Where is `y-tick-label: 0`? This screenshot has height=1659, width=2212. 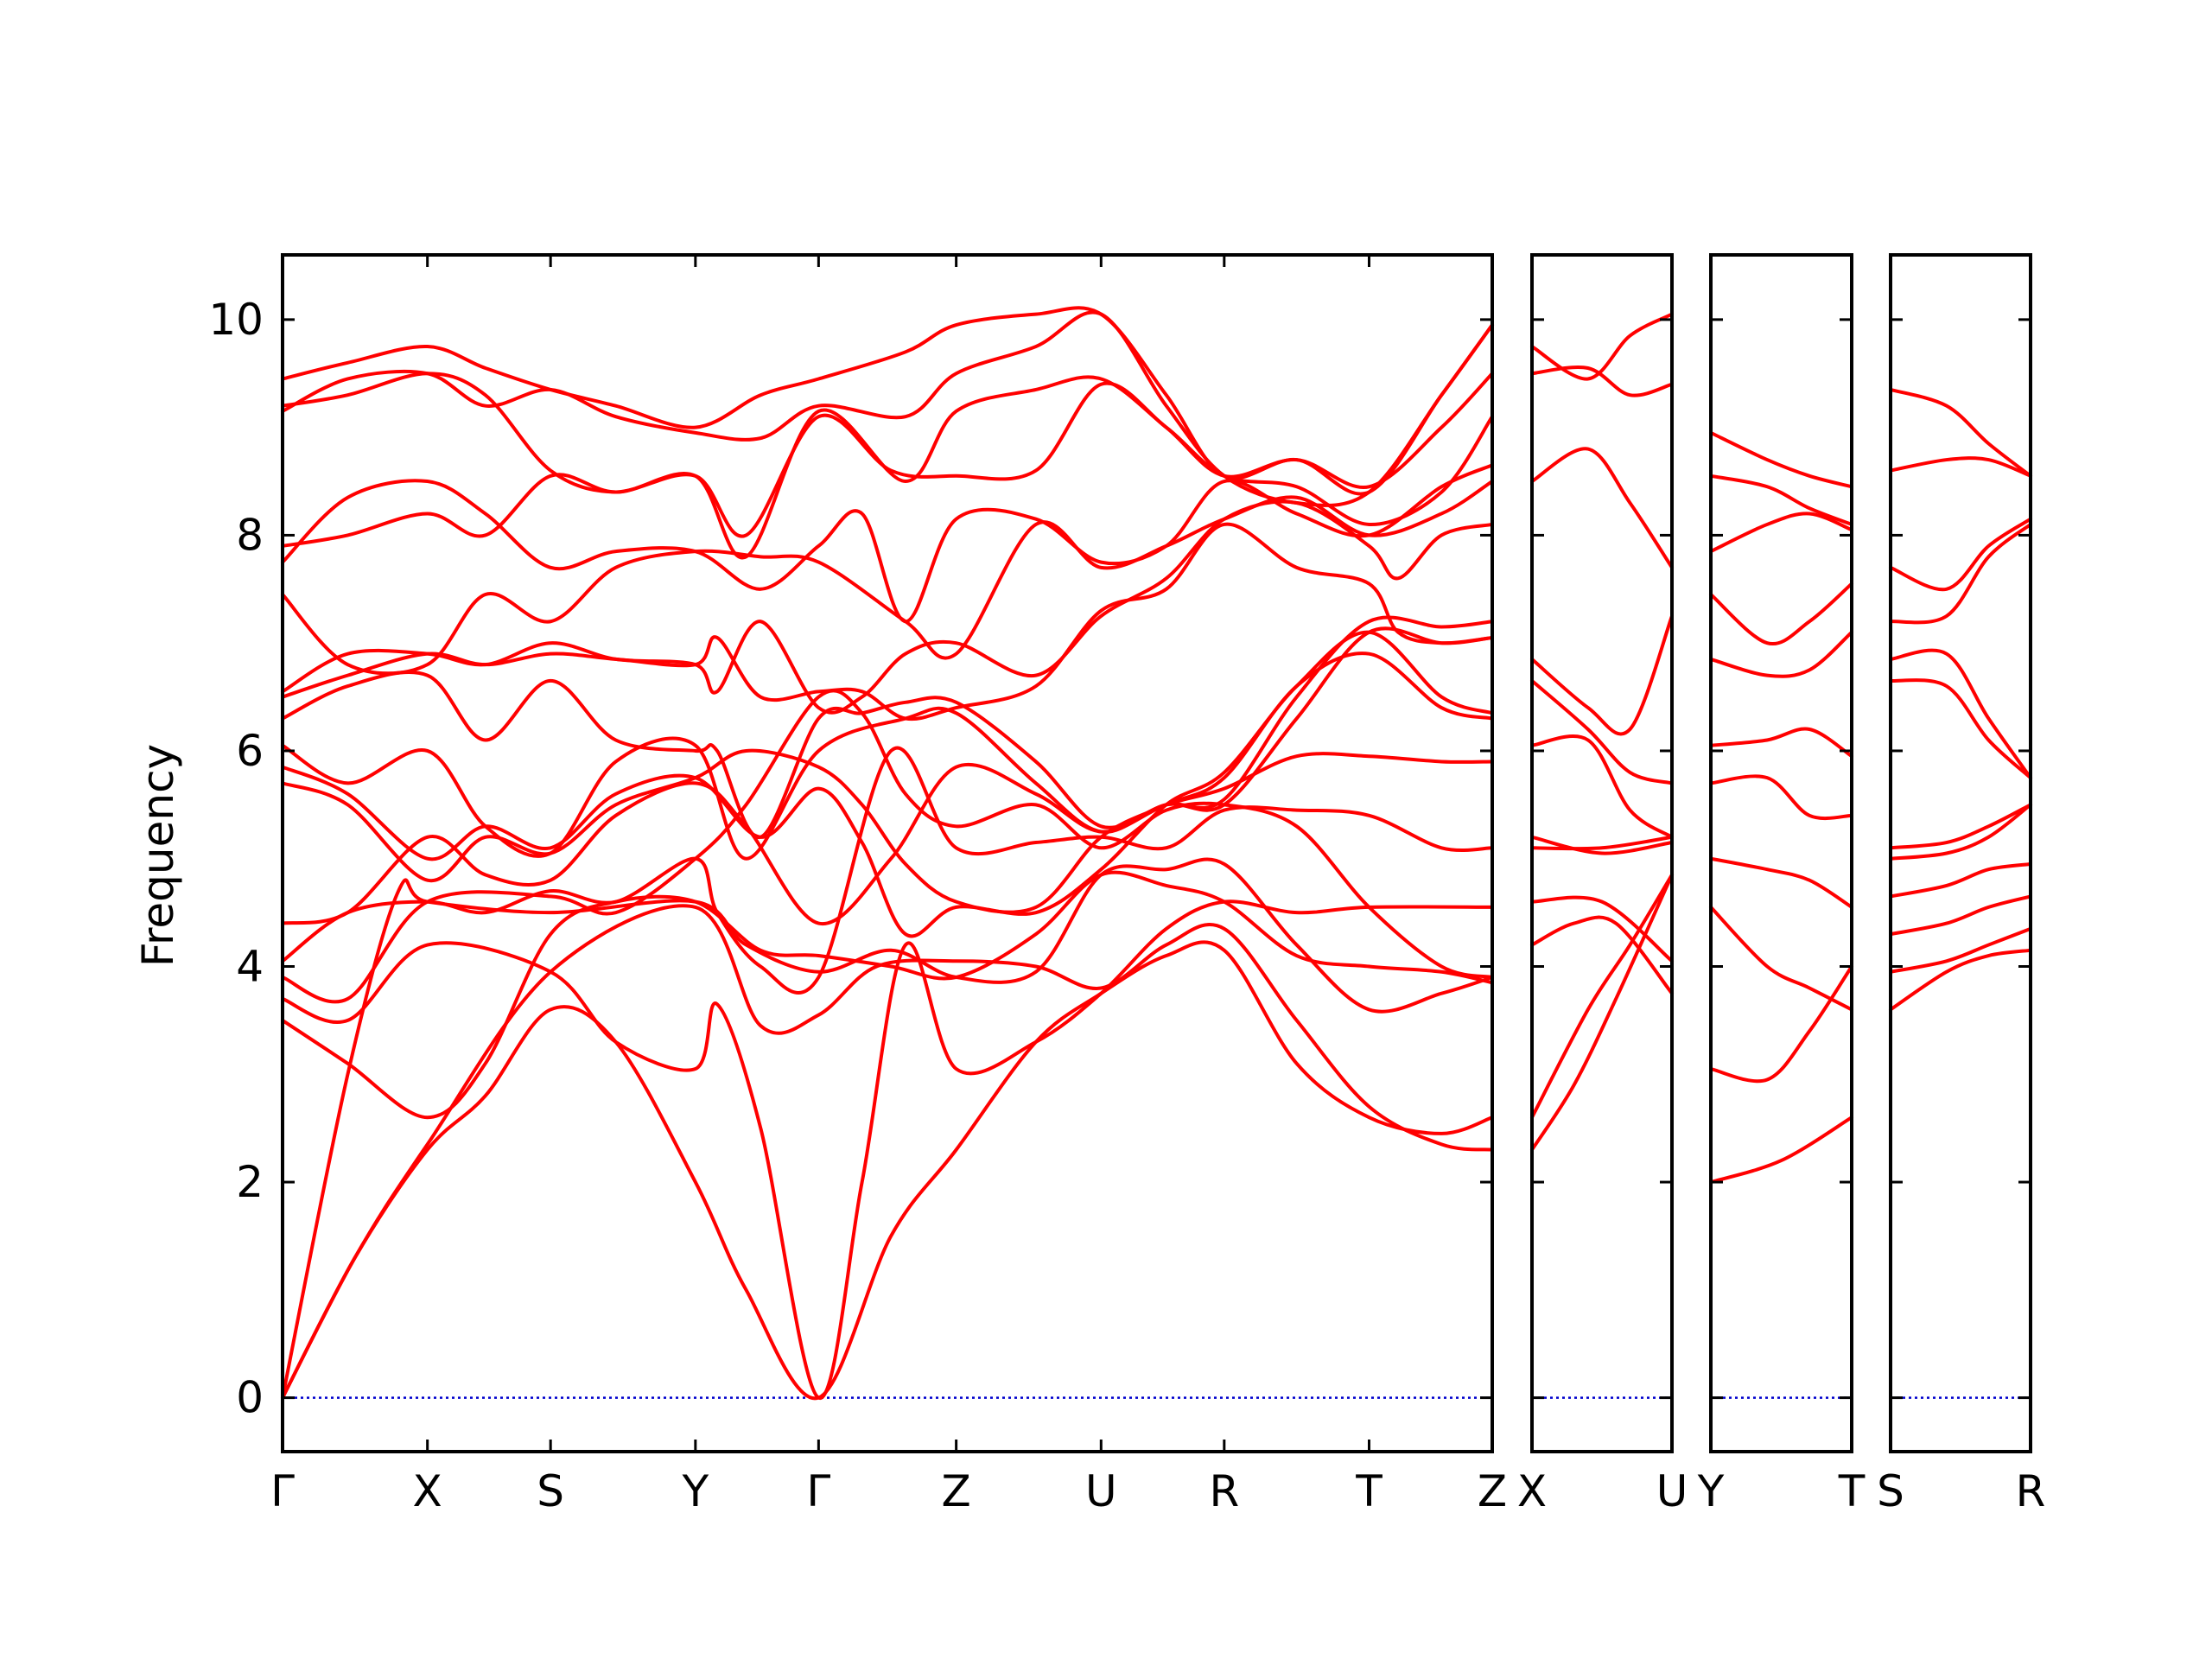 y-tick-label: 0 is located at coordinates (250, 1398).